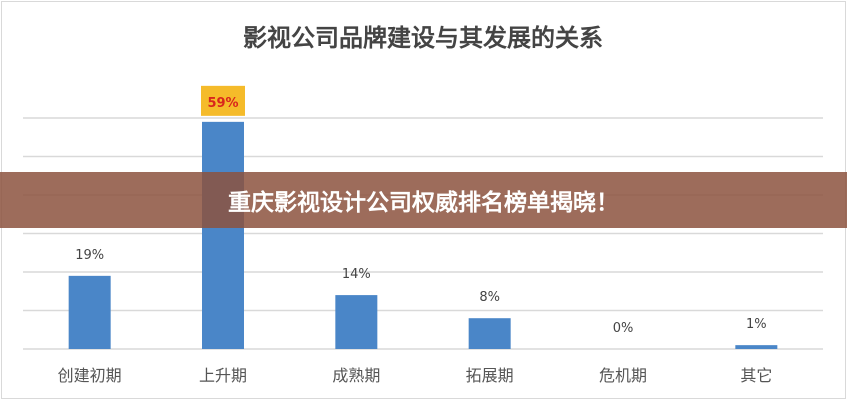 This screenshot has height=400, width=847. What do you see at coordinates (489, 297) in the screenshot?
I see `data-label: 8%` at bounding box center [489, 297].